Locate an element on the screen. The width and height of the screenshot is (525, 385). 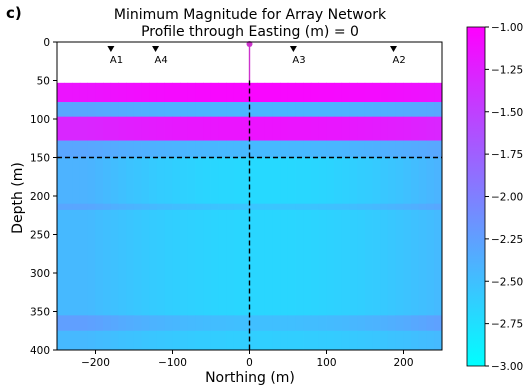
y-tick-label: 50 is located at coordinates (43, 82).